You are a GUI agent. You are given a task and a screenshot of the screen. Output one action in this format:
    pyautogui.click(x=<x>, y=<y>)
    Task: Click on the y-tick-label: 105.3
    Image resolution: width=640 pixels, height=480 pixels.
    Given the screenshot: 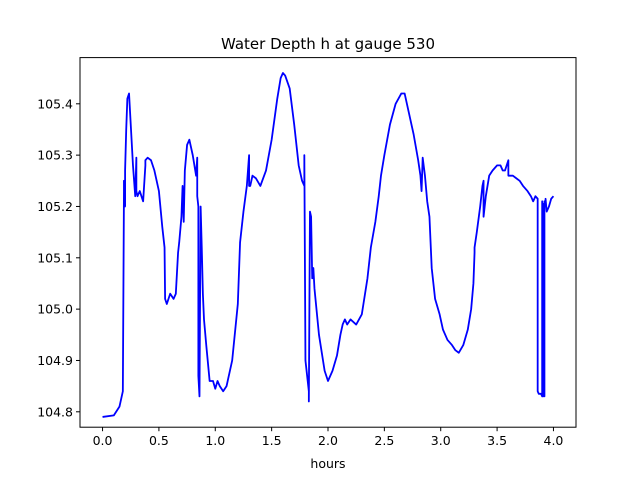 What is the action you would take?
    pyautogui.click(x=55, y=155)
    